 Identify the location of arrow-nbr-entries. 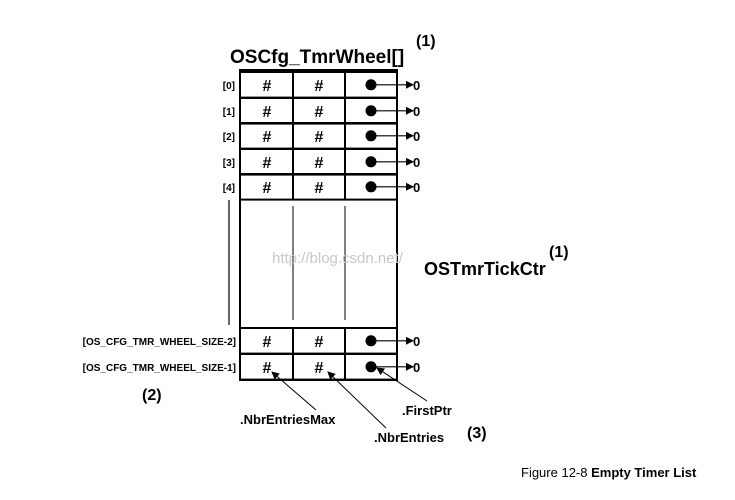
(357, 400).